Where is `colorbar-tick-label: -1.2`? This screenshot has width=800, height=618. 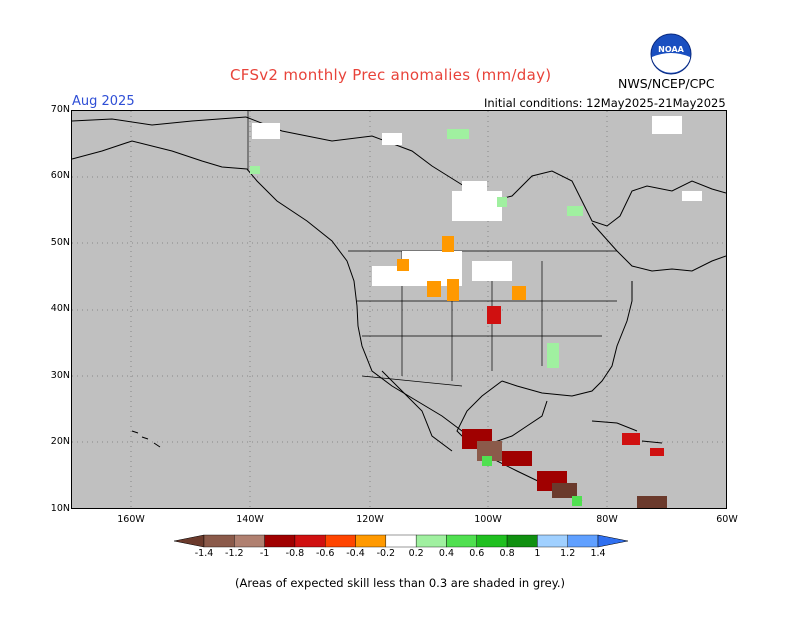
colorbar-tick-label: -1.2 is located at coordinates (234, 553).